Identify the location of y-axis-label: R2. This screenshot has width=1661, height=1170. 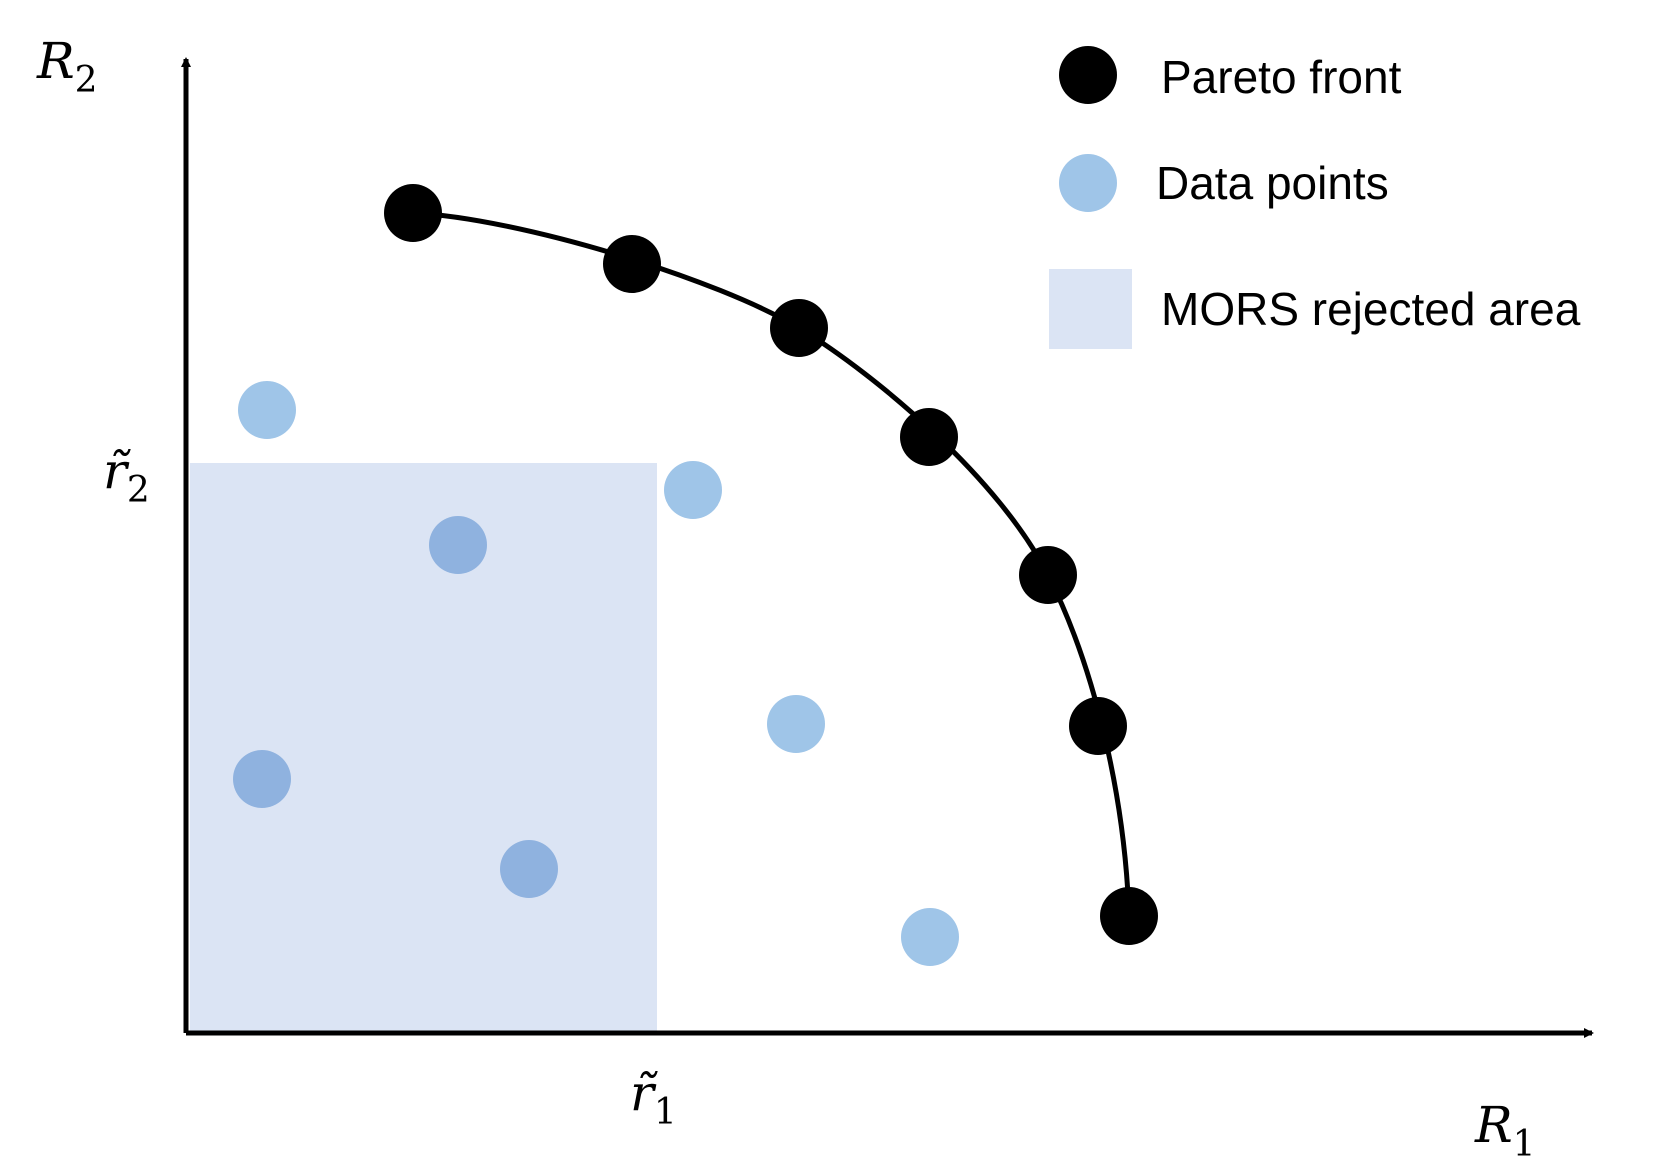
(67, 66).